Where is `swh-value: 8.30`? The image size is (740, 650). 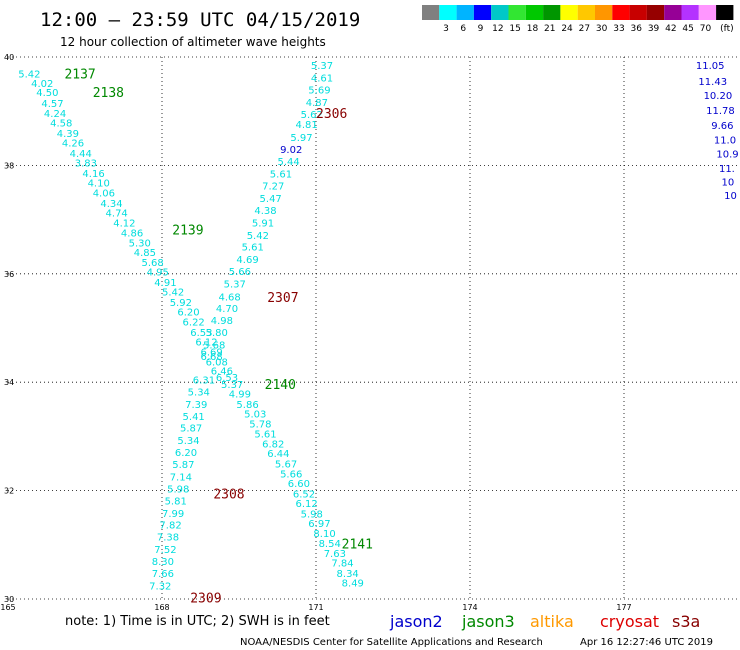 swh-value: 8.30 is located at coordinates (163, 562).